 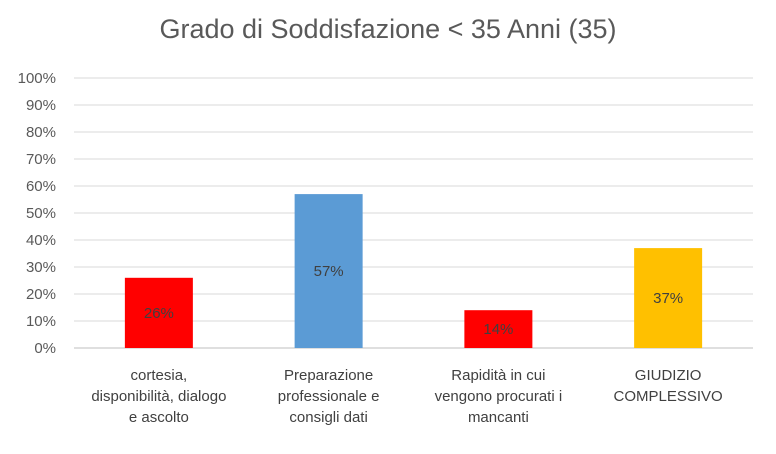 I want to click on y-tick-label: 70%, so click(x=41, y=159).